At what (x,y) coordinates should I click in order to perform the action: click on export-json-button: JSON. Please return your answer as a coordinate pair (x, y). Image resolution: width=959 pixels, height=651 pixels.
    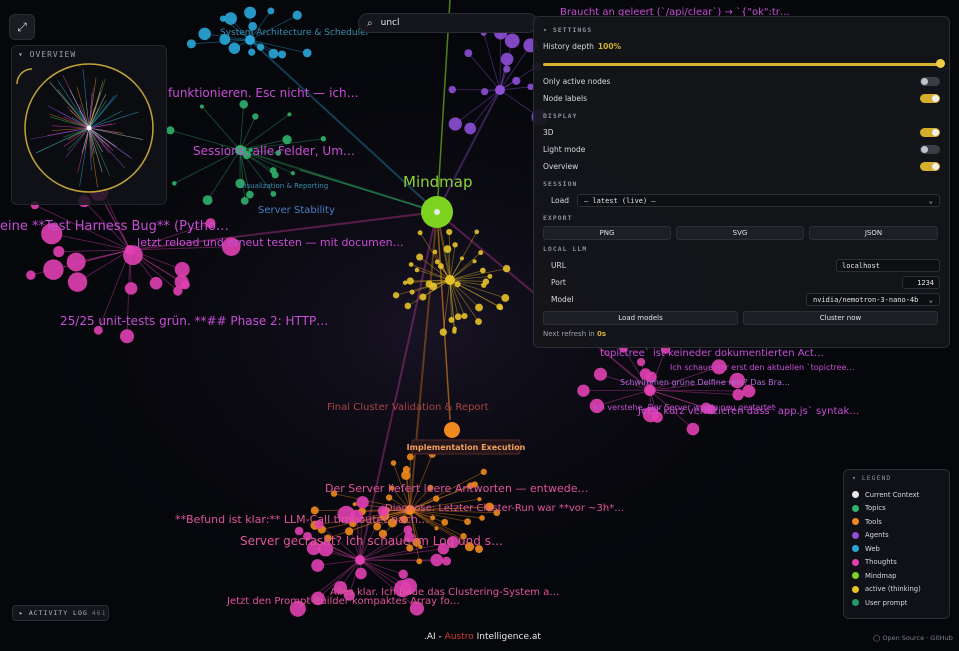
    Looking at the image, I should click on (873, 233).